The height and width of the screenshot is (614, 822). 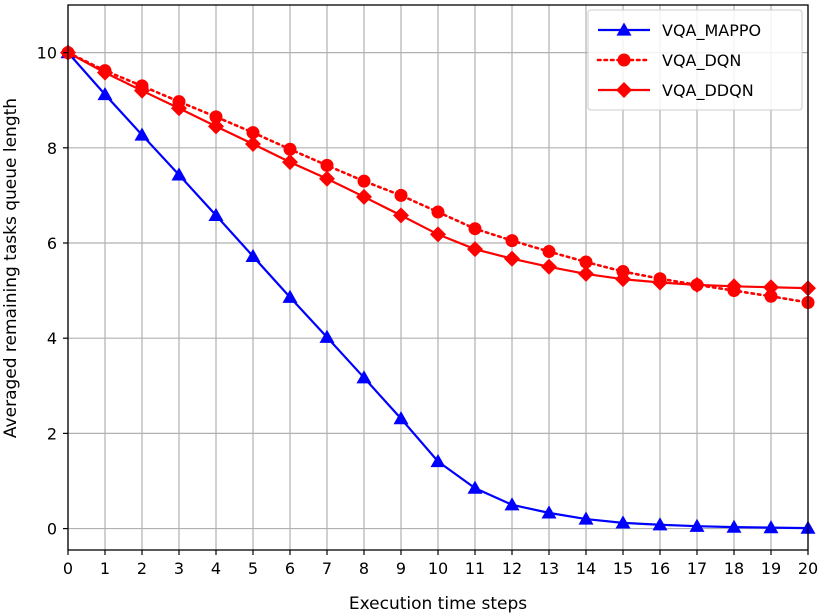 What do you see at coordinates (327, 568) in the screenshot?
I see `x-tick-label: 7` at bounding box center [327, 568].